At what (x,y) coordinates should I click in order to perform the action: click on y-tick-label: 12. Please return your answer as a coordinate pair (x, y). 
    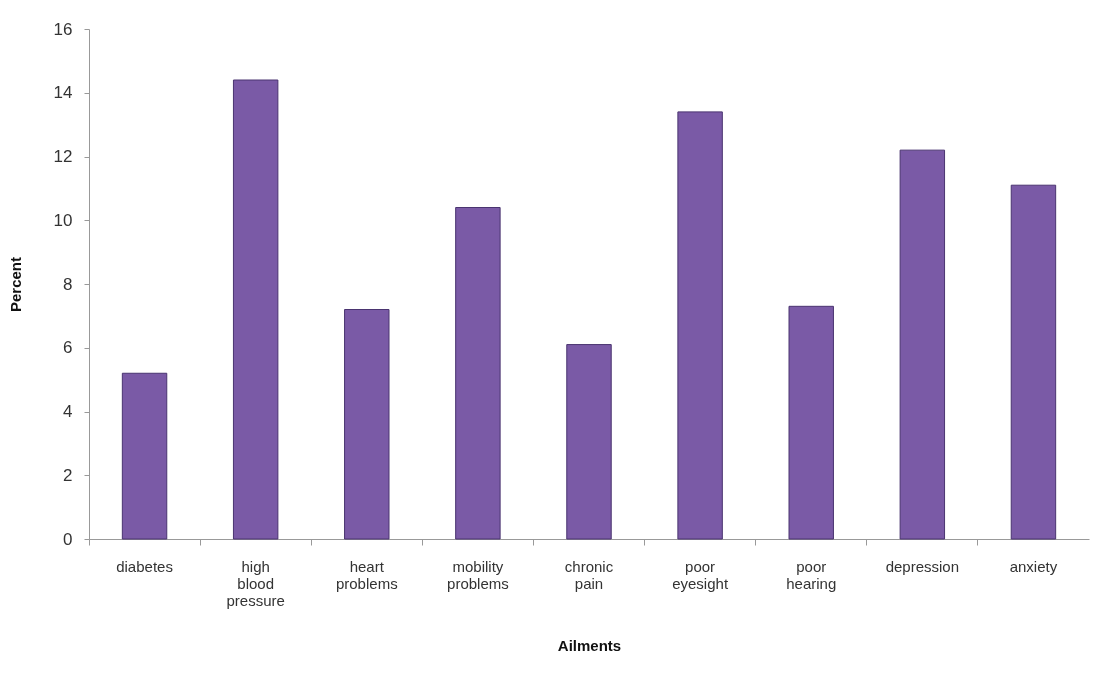
    Looking at the image, I should click on (63, 156).